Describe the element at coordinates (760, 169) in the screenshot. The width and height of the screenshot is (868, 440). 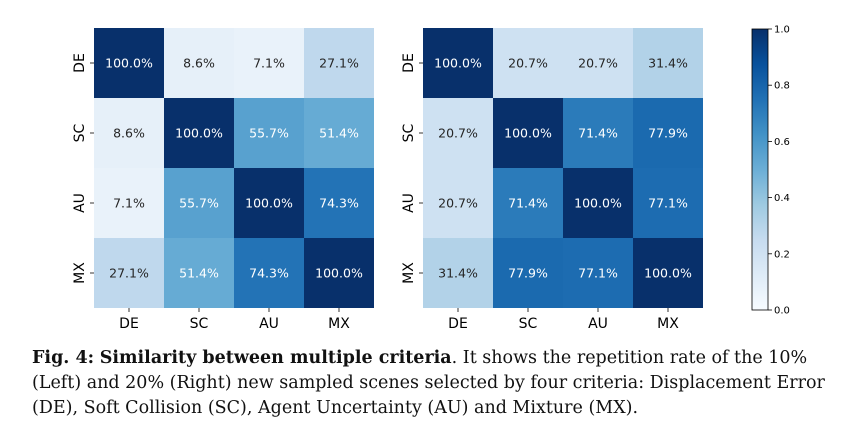
I see `colorbar-gradient` at that location.